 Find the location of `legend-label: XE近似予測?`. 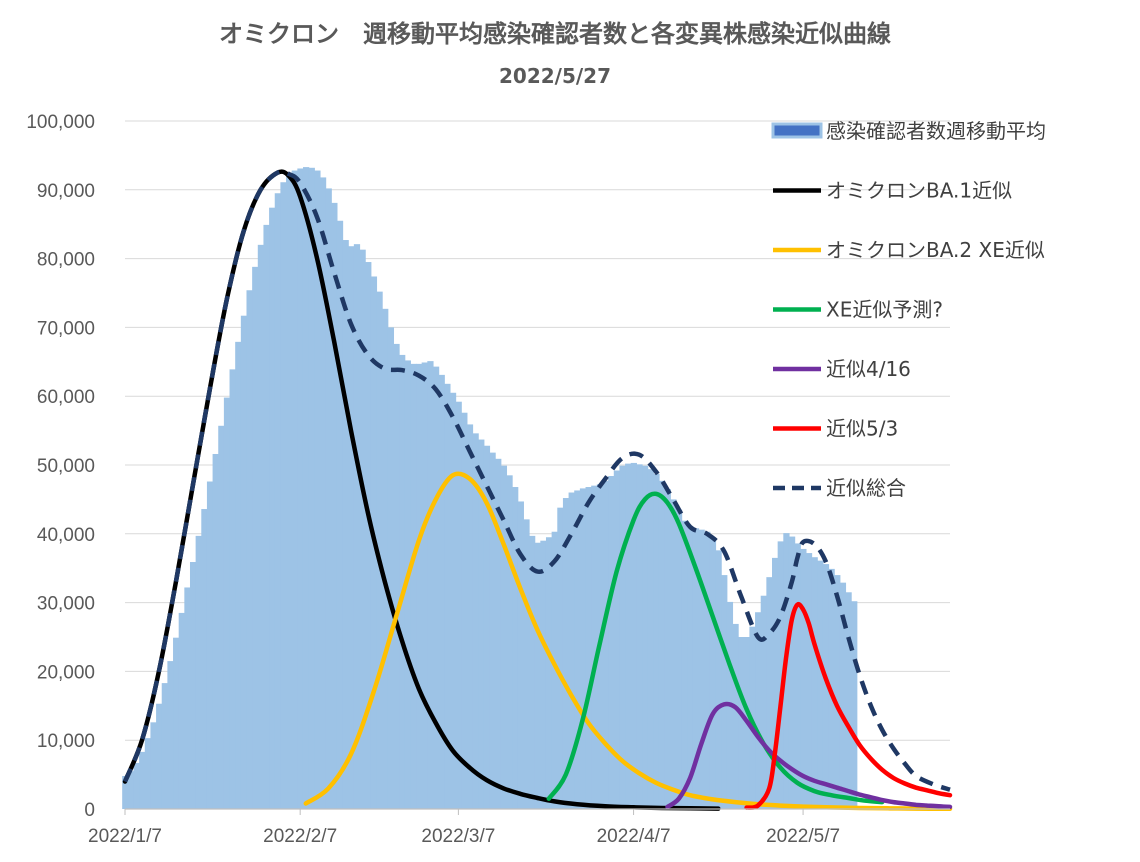

legend-label: XE近似予測? is located at coordinates (884, 310).